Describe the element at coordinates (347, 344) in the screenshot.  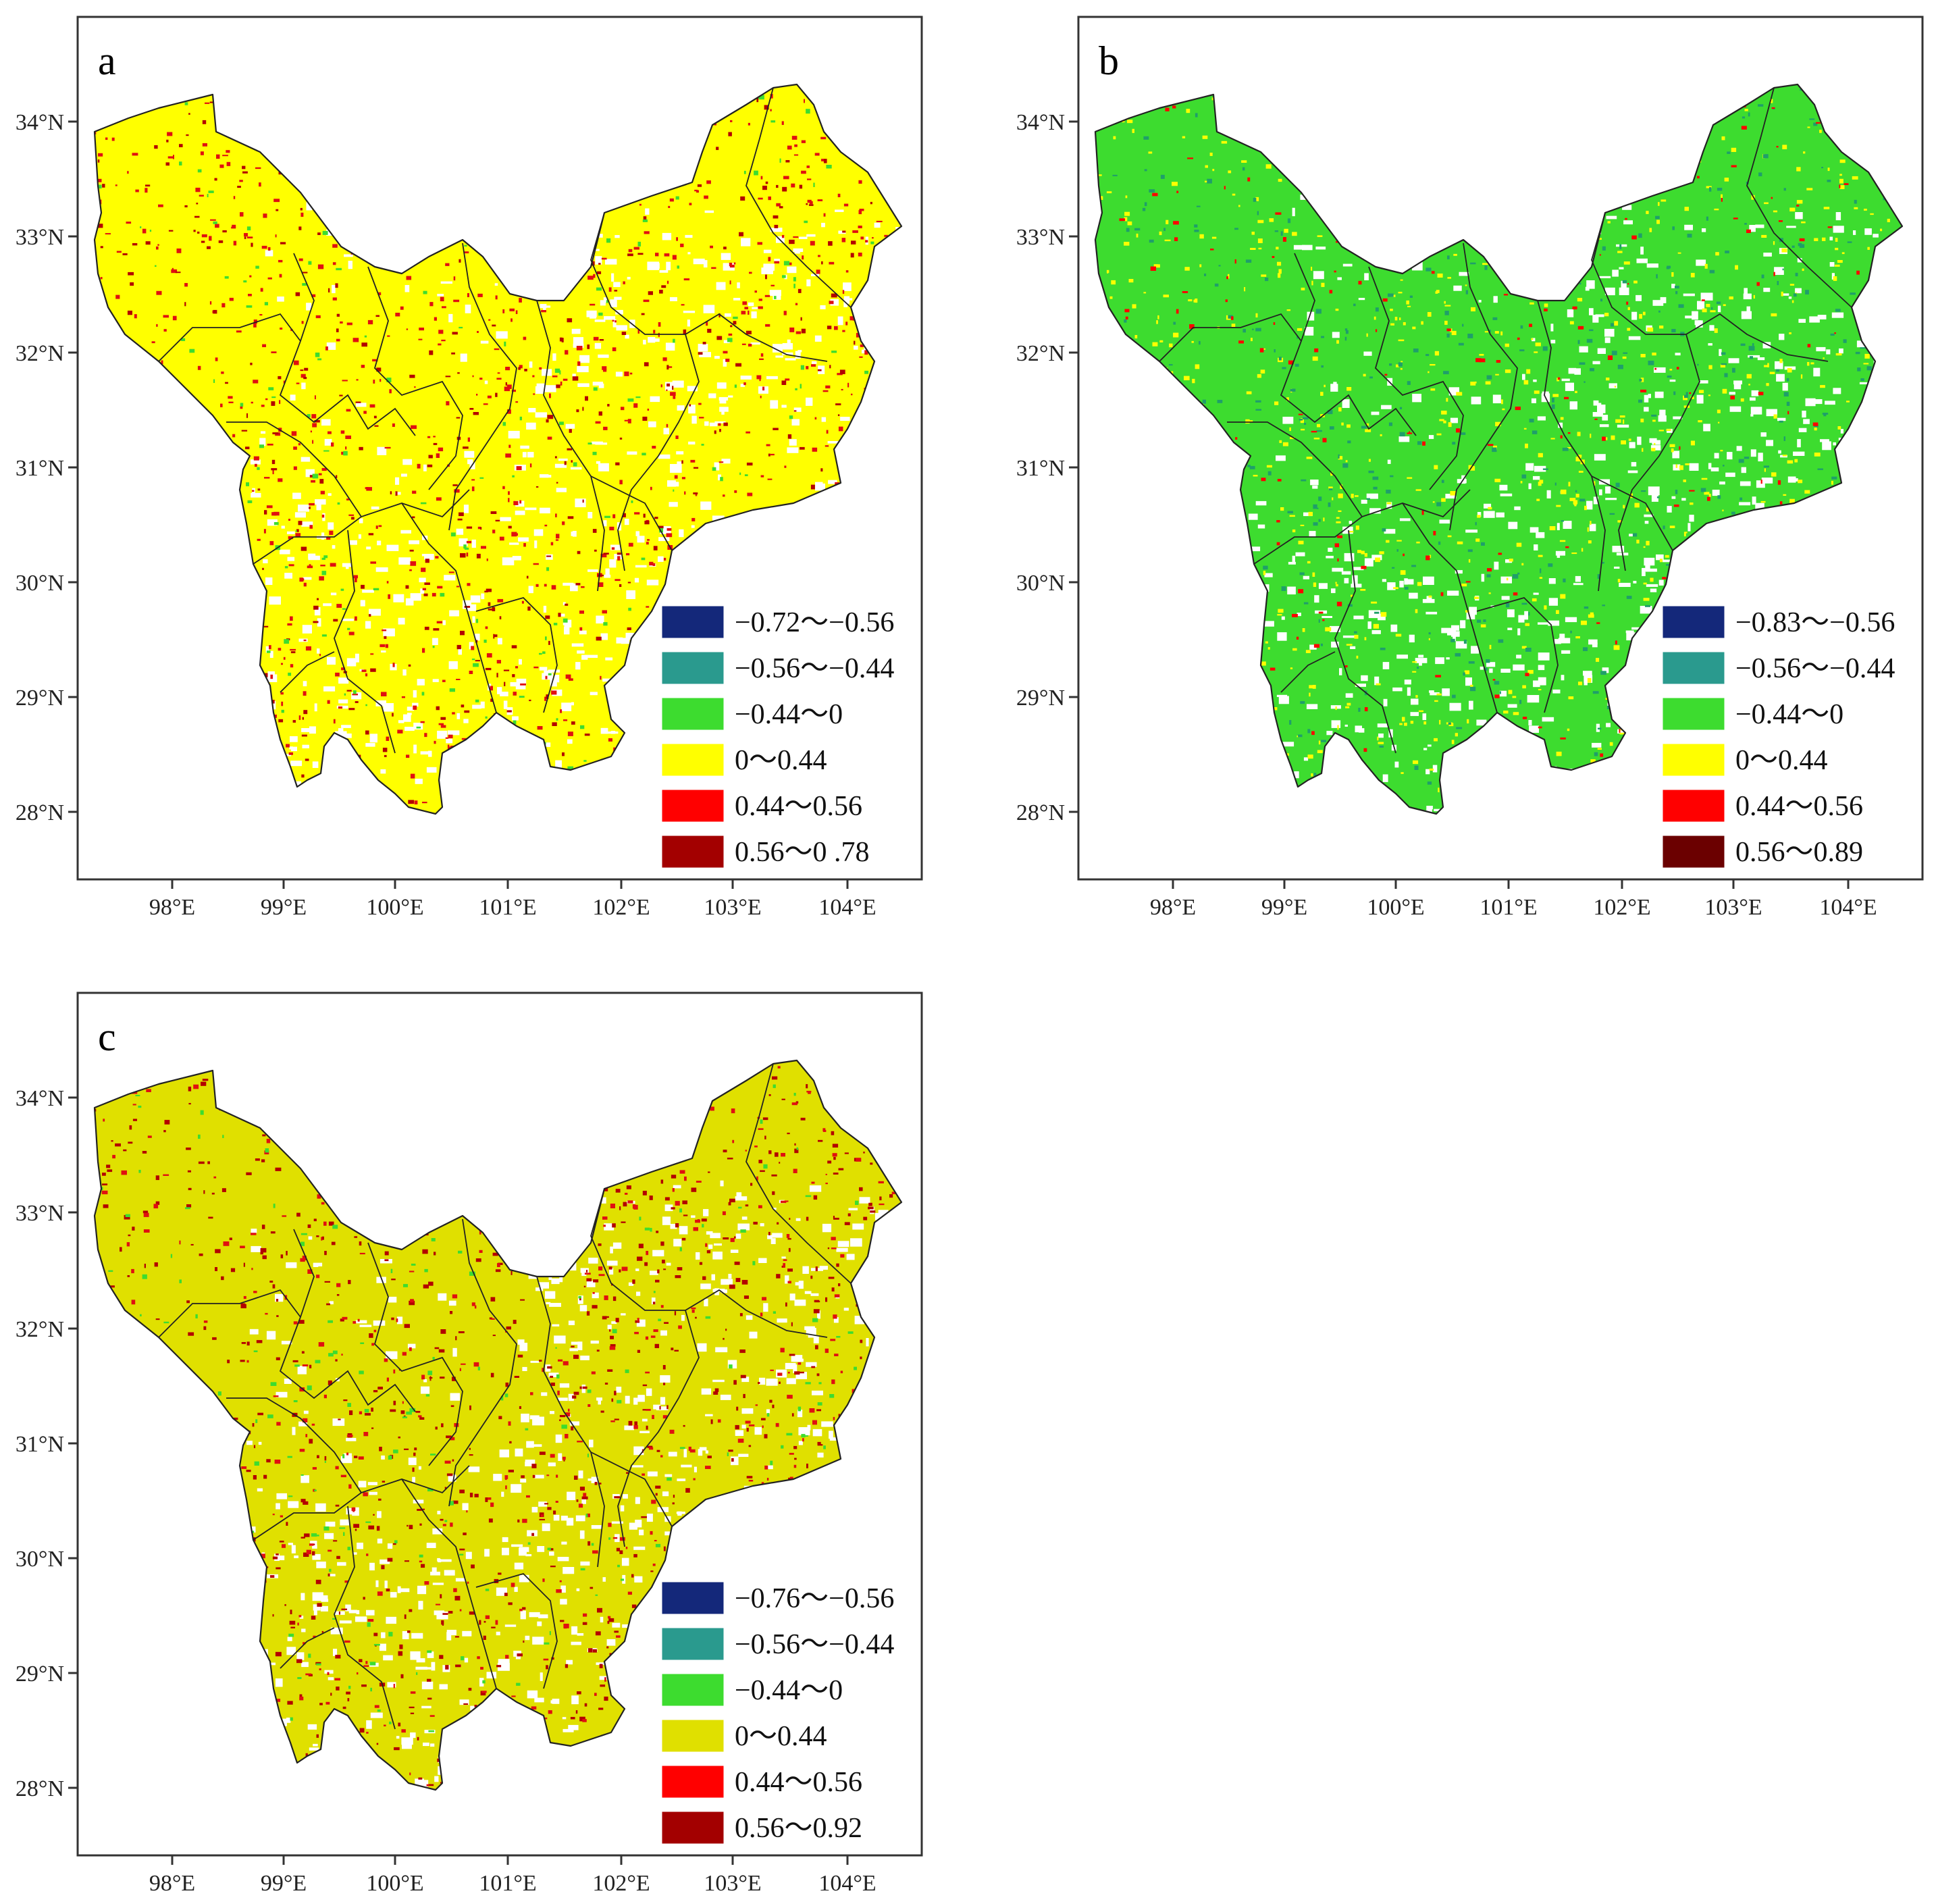
I see `county-boundary` at that location.